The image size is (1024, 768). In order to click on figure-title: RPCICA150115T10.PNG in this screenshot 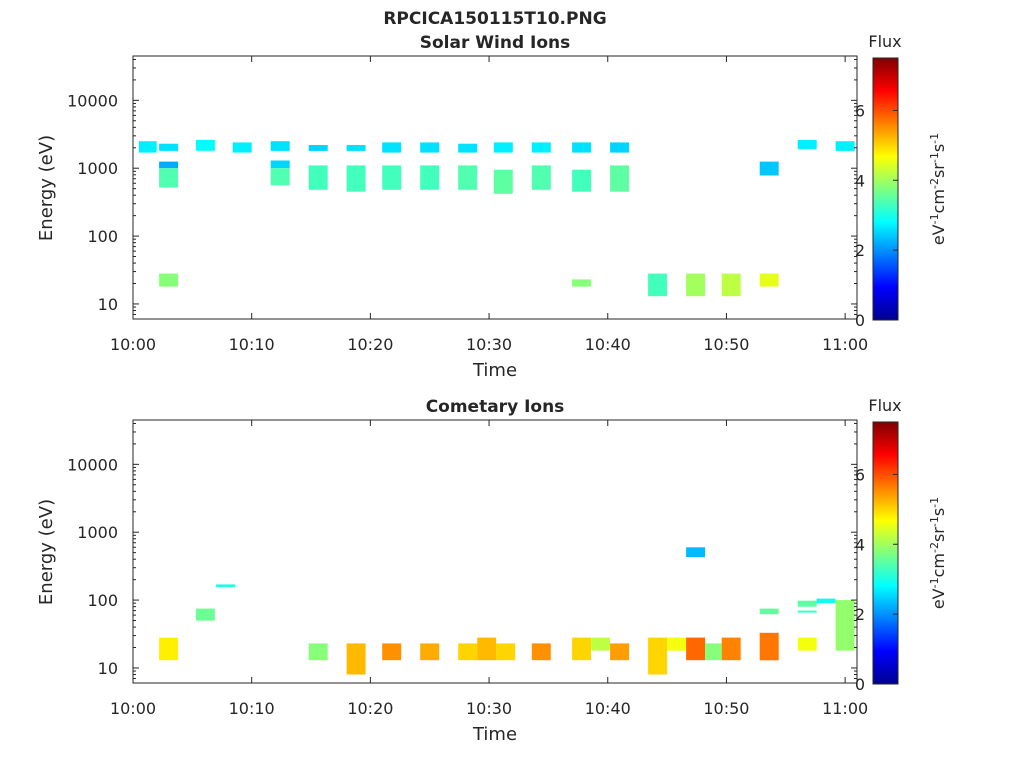, I will do `click(494, 19)`.